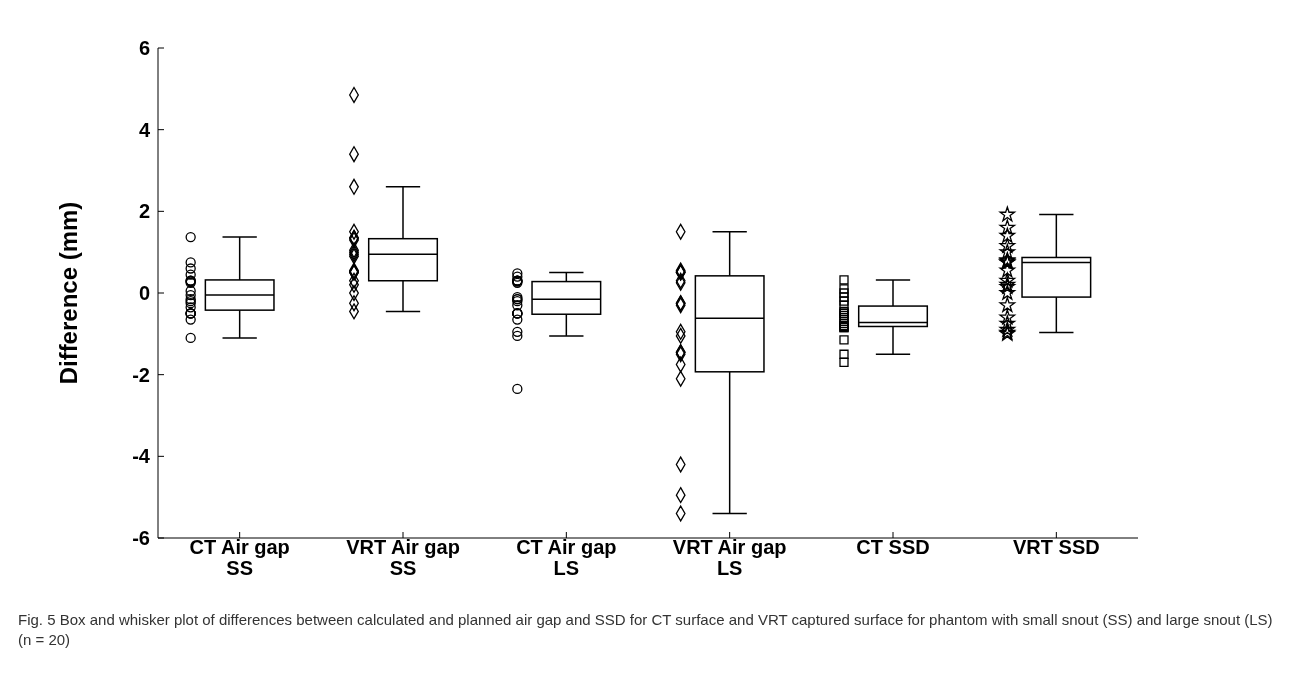  I want to click on x-tick-label: CT Air gap SS, so click(239, 557).